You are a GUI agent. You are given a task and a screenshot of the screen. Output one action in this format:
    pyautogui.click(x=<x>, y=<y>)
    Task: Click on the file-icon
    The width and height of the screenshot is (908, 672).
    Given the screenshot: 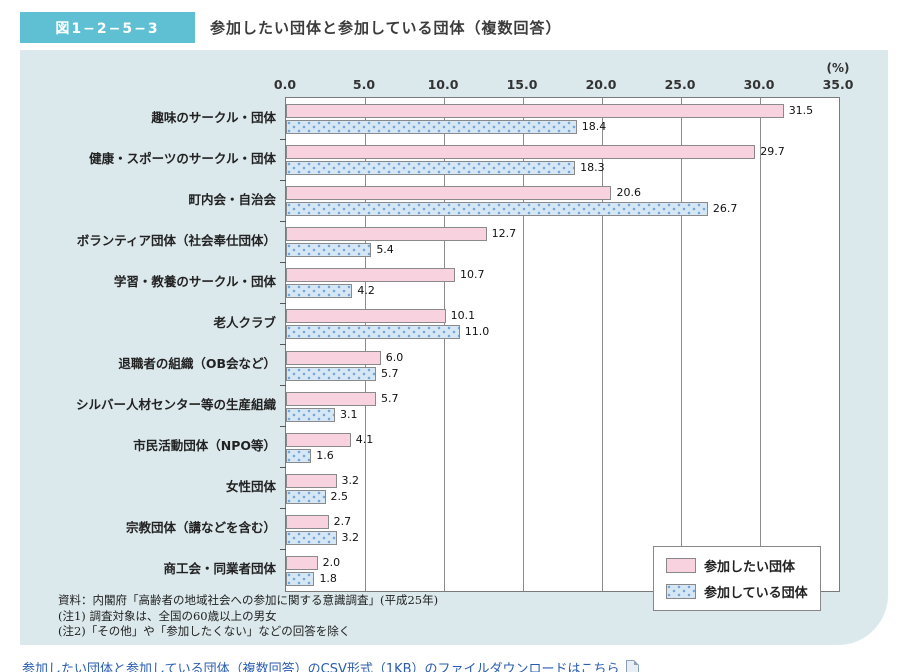 What is the action you would take?
    pyautogui.click(x=632, y=665)
    